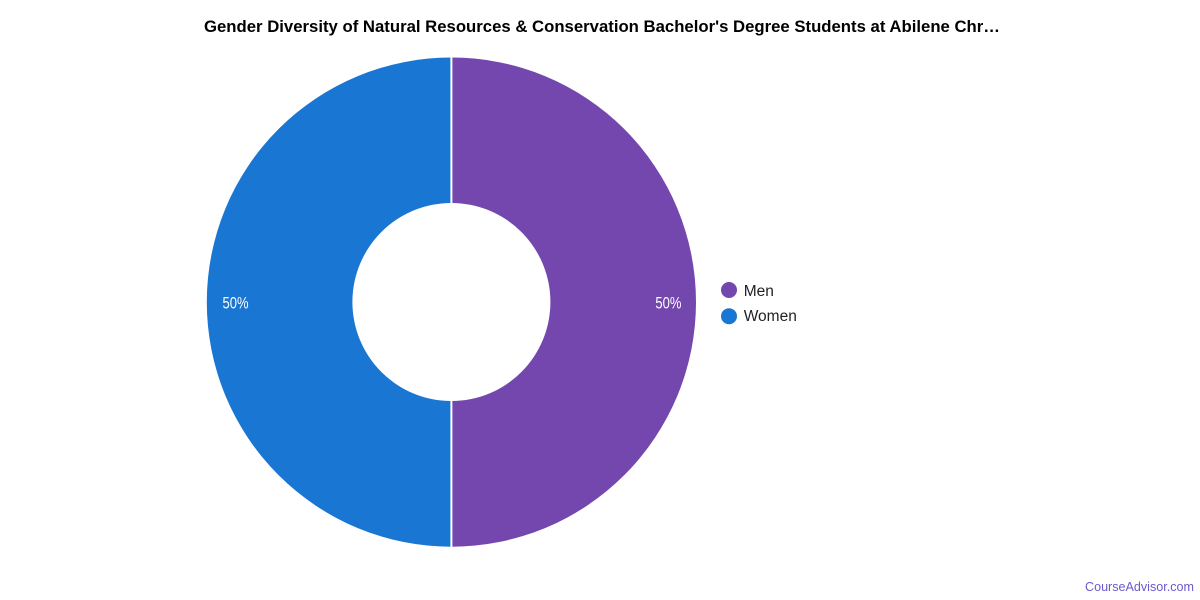 The width and height of the screenshot is (1200, 600). Describe the element at coordinates (770, 316) in the screenshot. I see `svg-text: Women` at that location.